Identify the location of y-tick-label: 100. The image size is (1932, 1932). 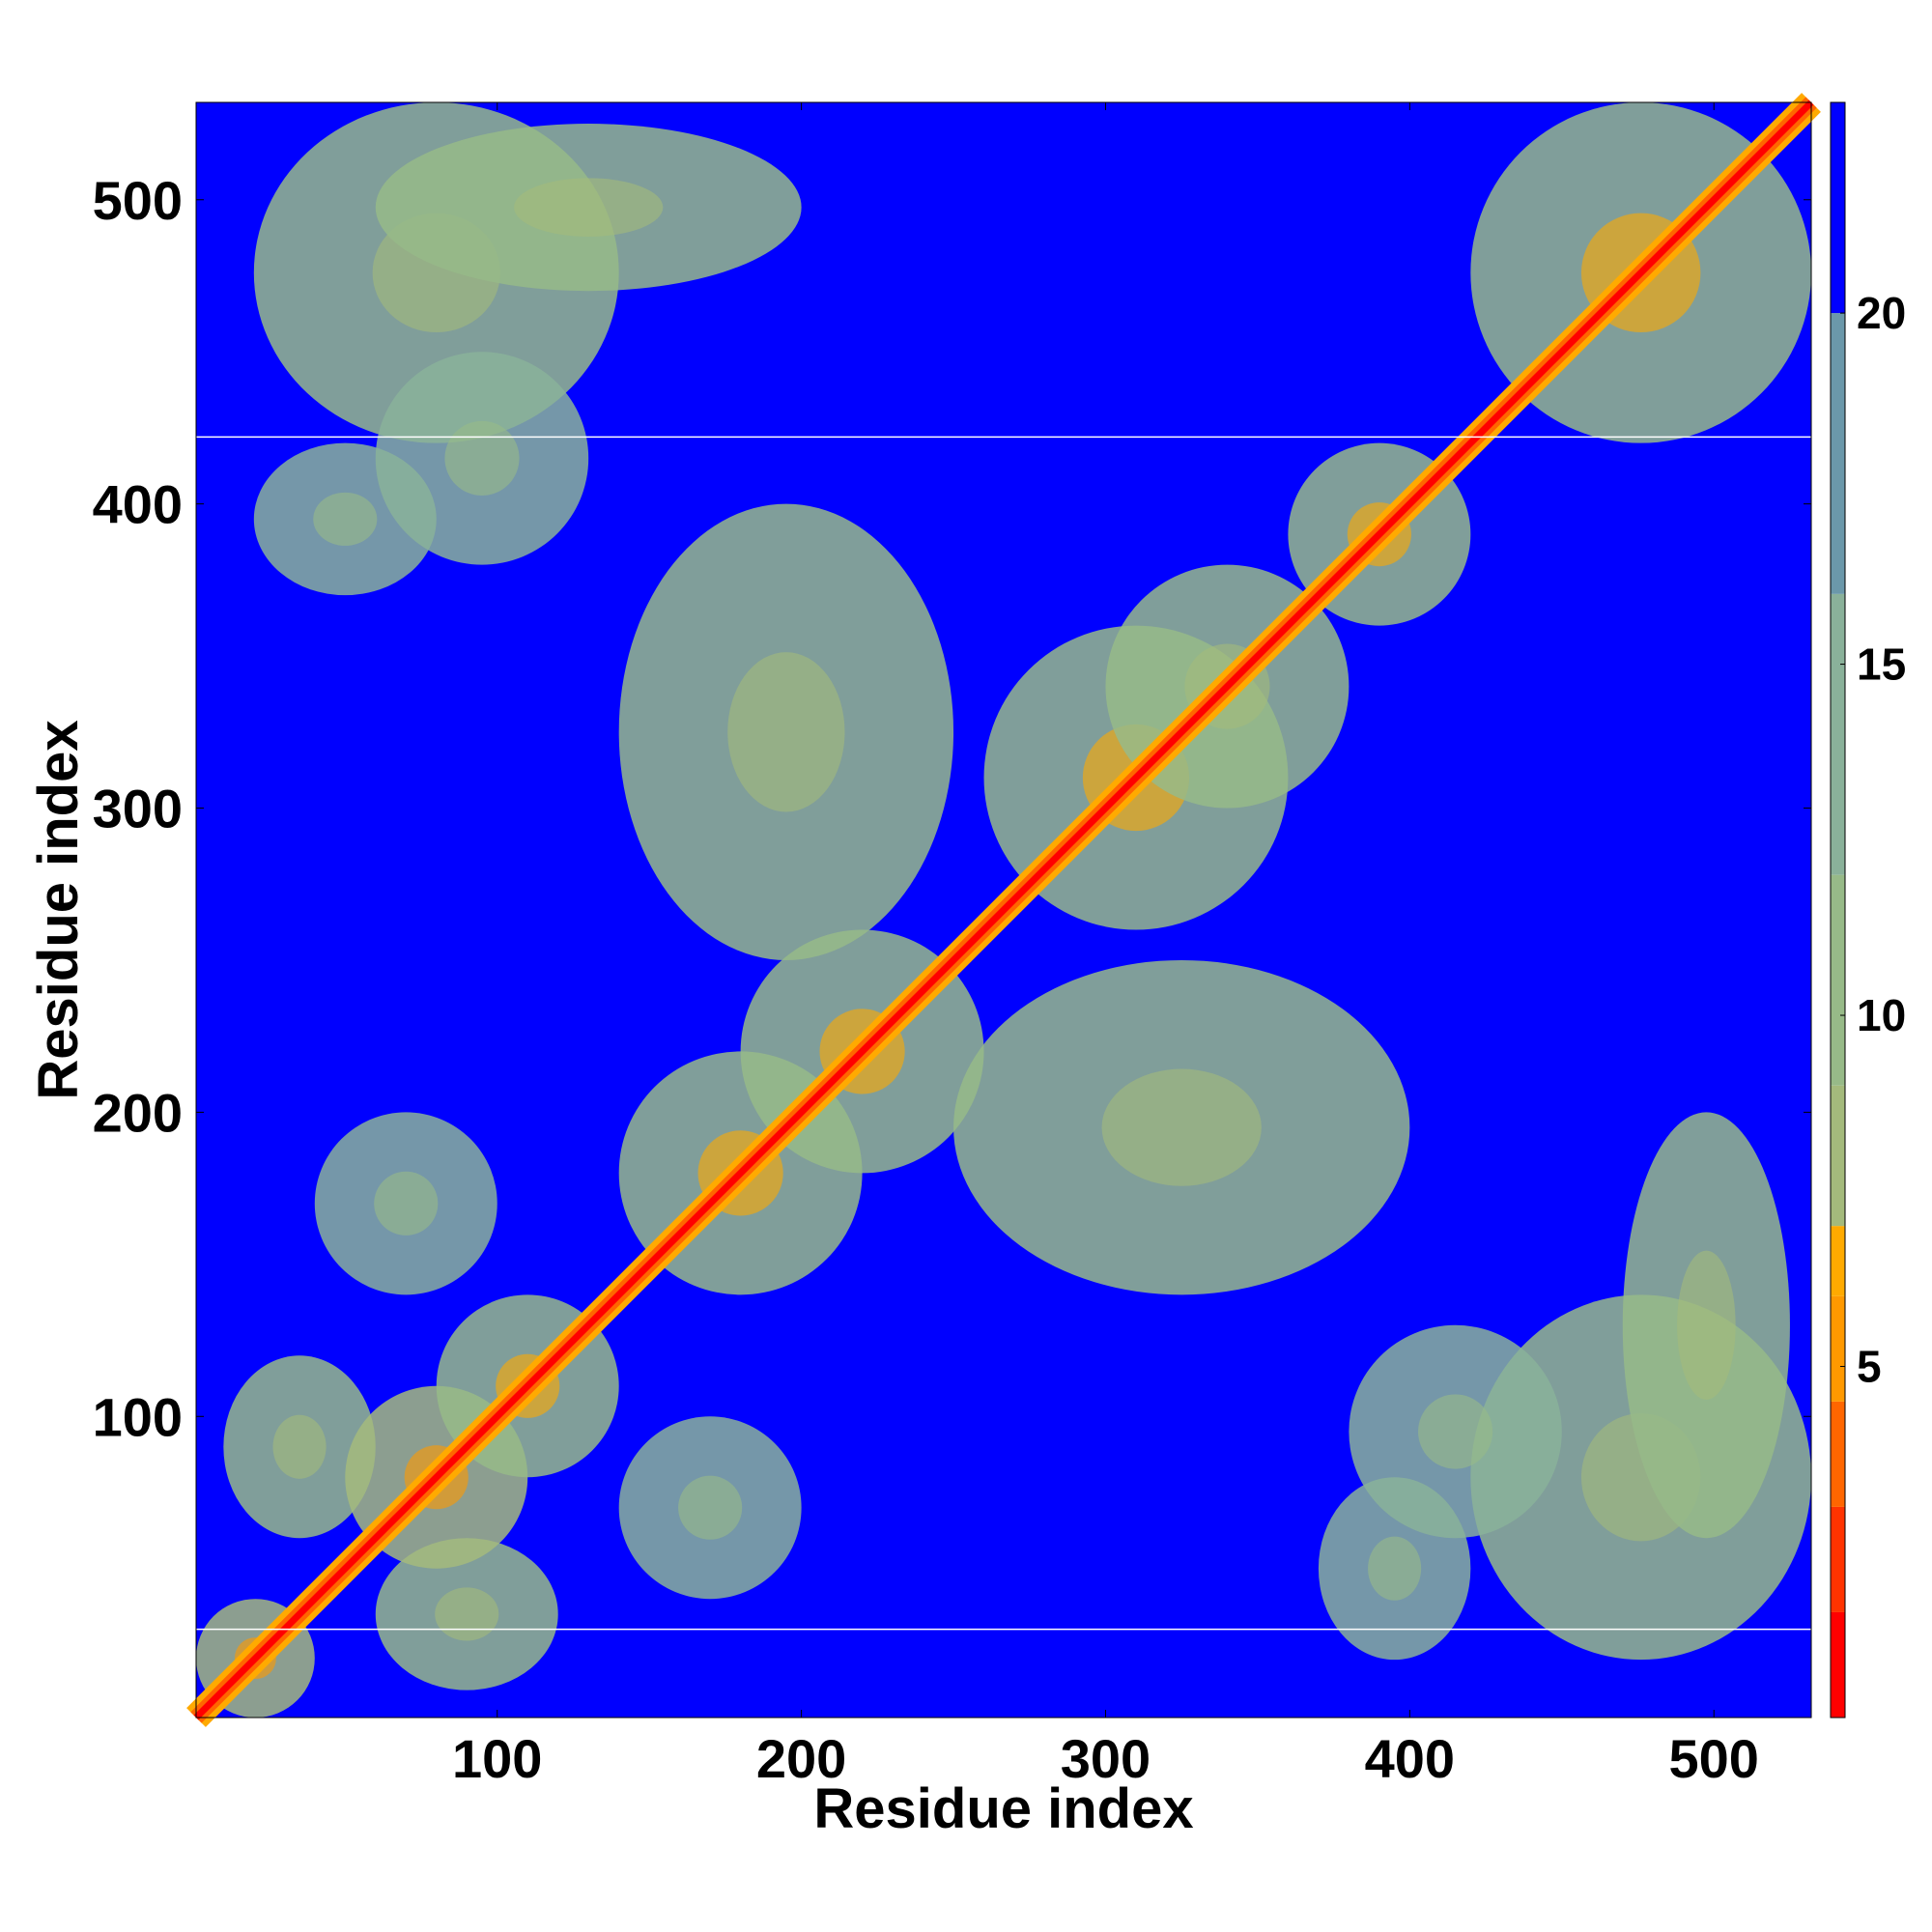
(138, 1416).